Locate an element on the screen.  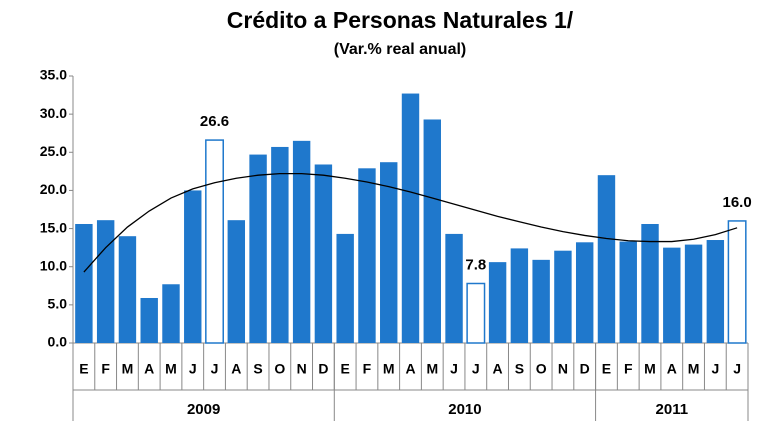
y-tick-label: 25.0 is located at coordinates (53, 151).